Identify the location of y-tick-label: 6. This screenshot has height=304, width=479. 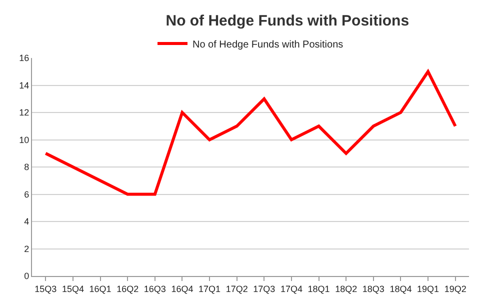
(27, 194).